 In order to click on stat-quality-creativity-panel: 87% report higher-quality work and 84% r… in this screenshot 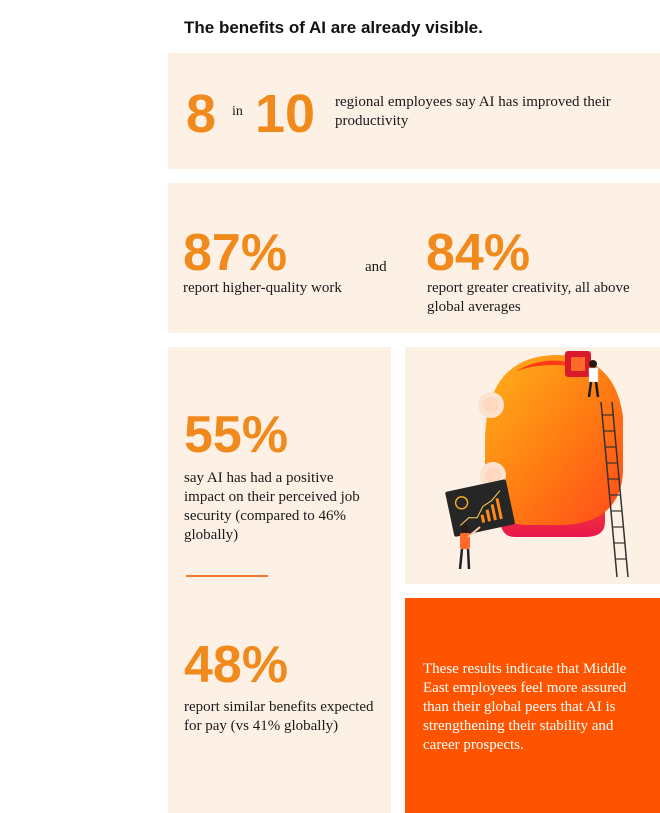, I will do `click(414, 258)`.